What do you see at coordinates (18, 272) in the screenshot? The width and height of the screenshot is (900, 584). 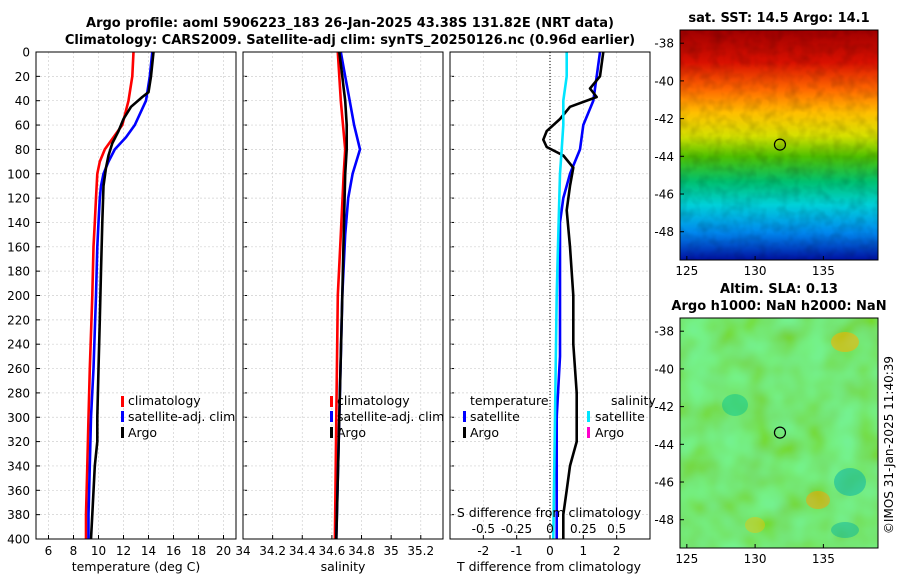 I see `depth-tick-label: 180` at bounding box center [18, 272].